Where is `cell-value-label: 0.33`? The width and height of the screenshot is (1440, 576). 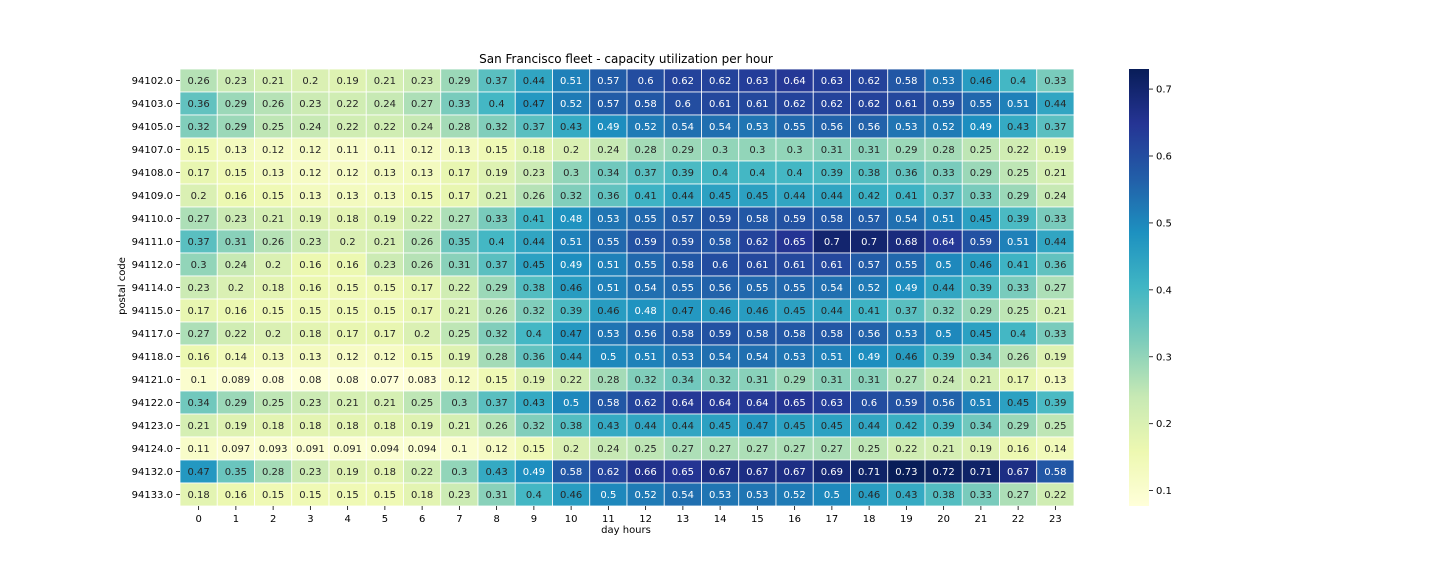 cell-value-label: 0.33 is located at coordinates (1018, 288).